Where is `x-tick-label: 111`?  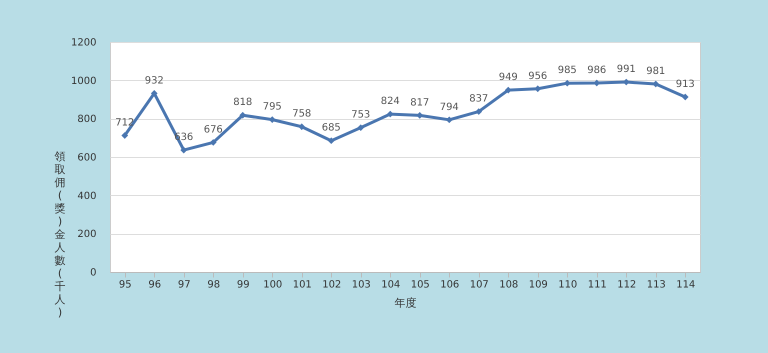
x-tick-label: 111 is located at coordinates (597, 285).